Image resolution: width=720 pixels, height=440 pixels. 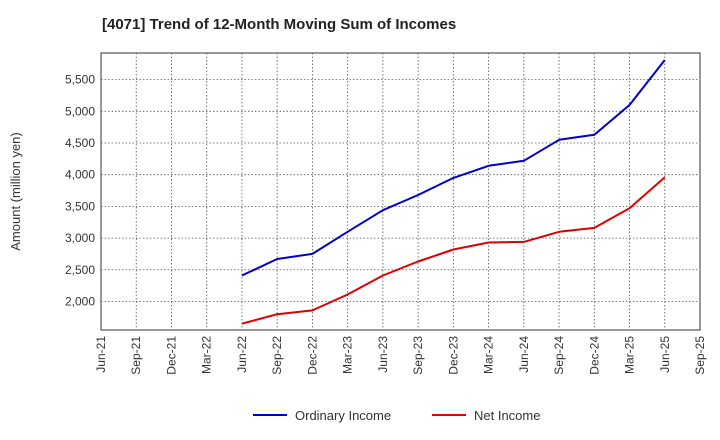 What do you see at coordinates (171, 355) in the screenshot?
I see `x-tick-label: Dec-21` at bounding box center [171, 355].